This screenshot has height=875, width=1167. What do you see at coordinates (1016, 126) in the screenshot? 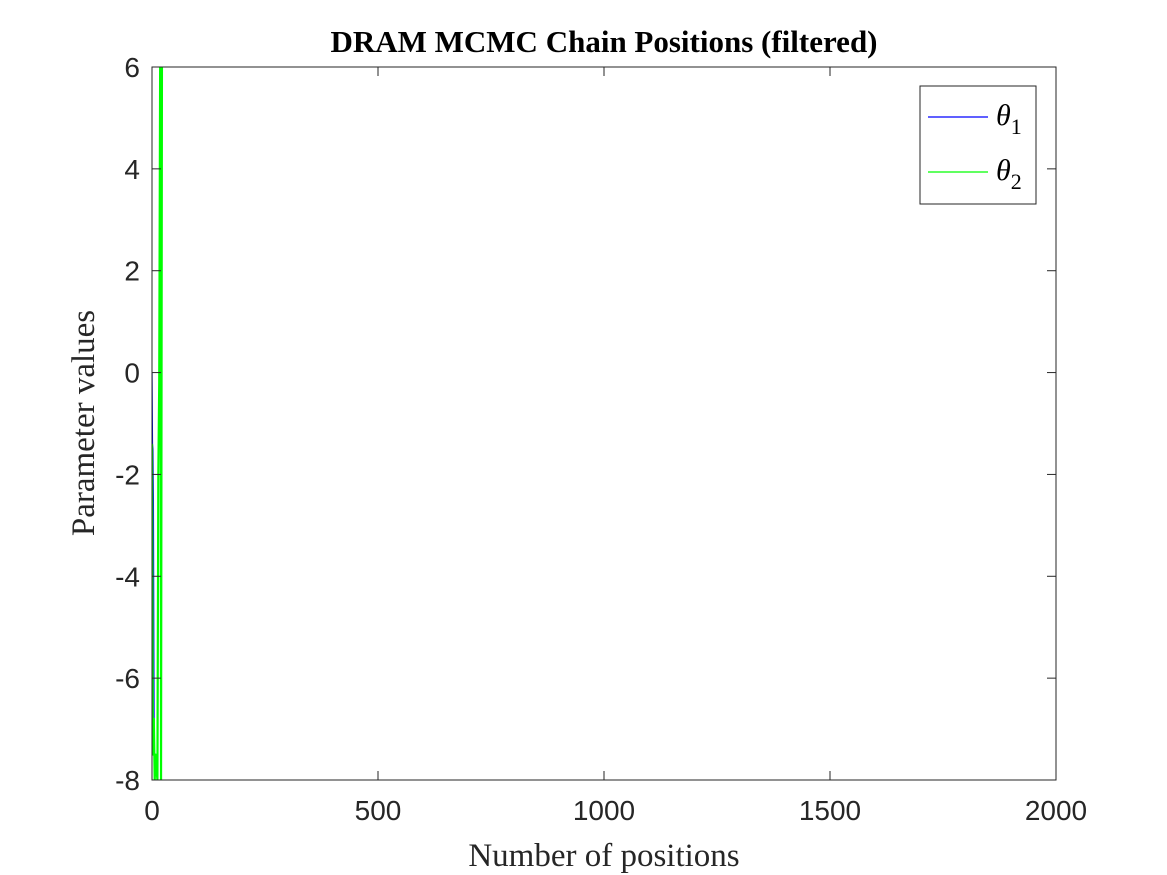
I see `legend-subscript-theta1: 1` at bounding box center [1016, 126].